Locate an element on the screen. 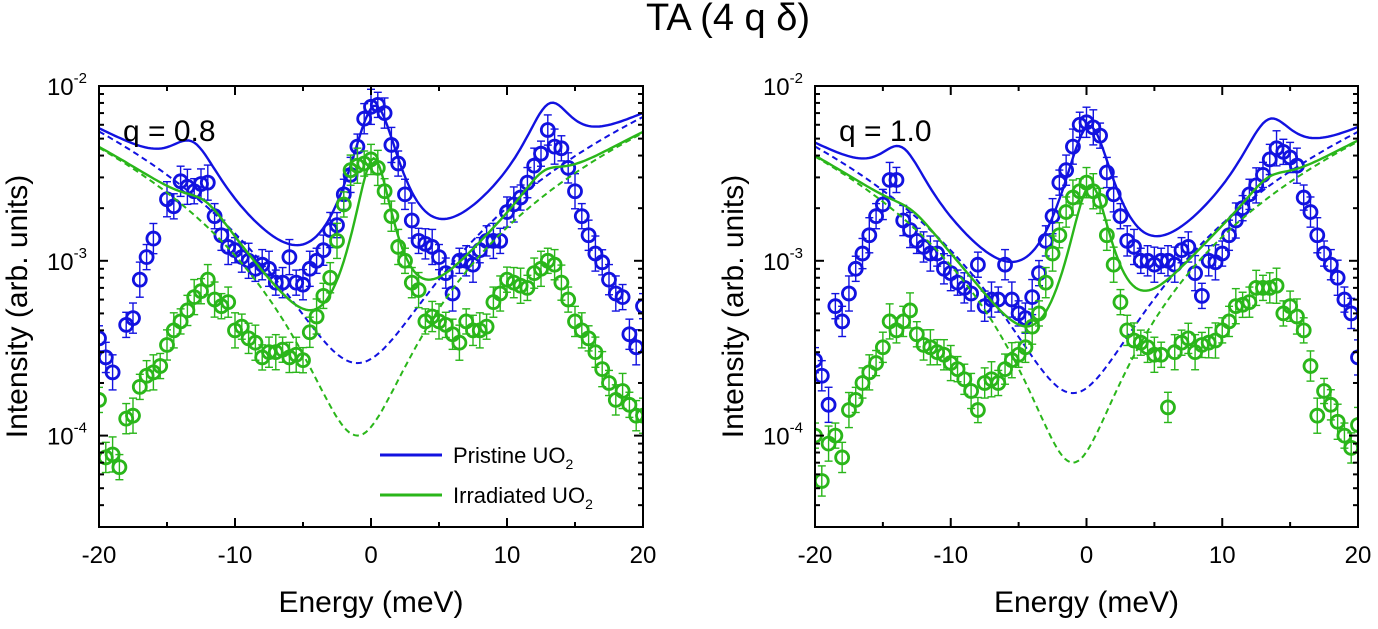 This screenshot has height=629, width=1378. legend-label: Pristine UO2 is located at coordinates (513, 457).